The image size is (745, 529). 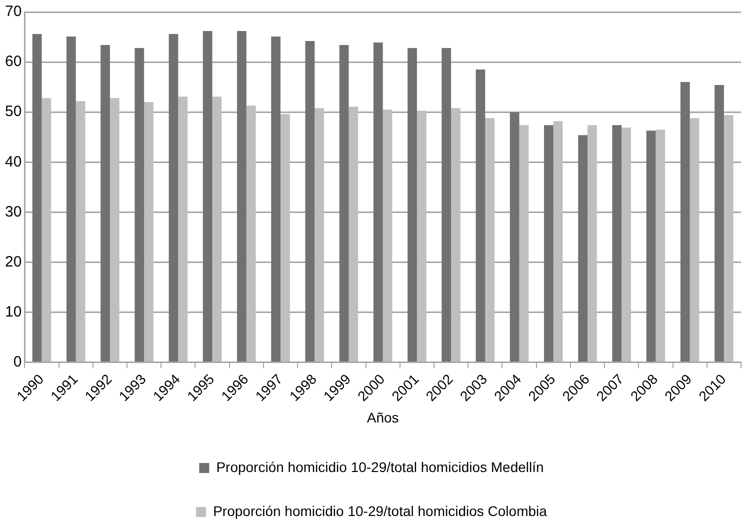 I want to click on y-tick-label: 10, so click(x=13, y=311).